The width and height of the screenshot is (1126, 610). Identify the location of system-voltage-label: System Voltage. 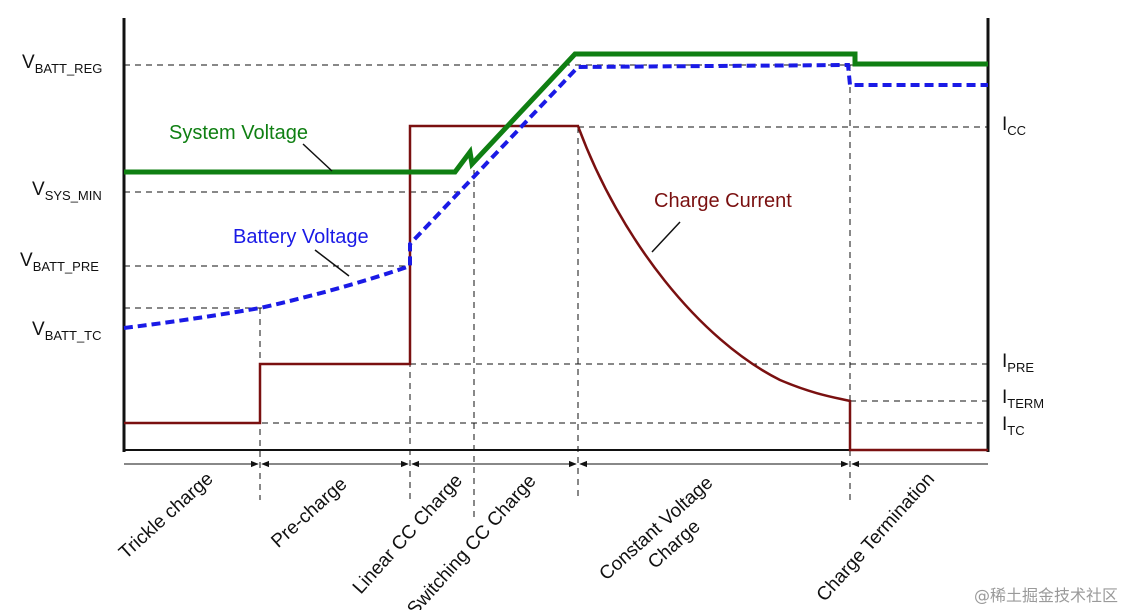
(238, 133).